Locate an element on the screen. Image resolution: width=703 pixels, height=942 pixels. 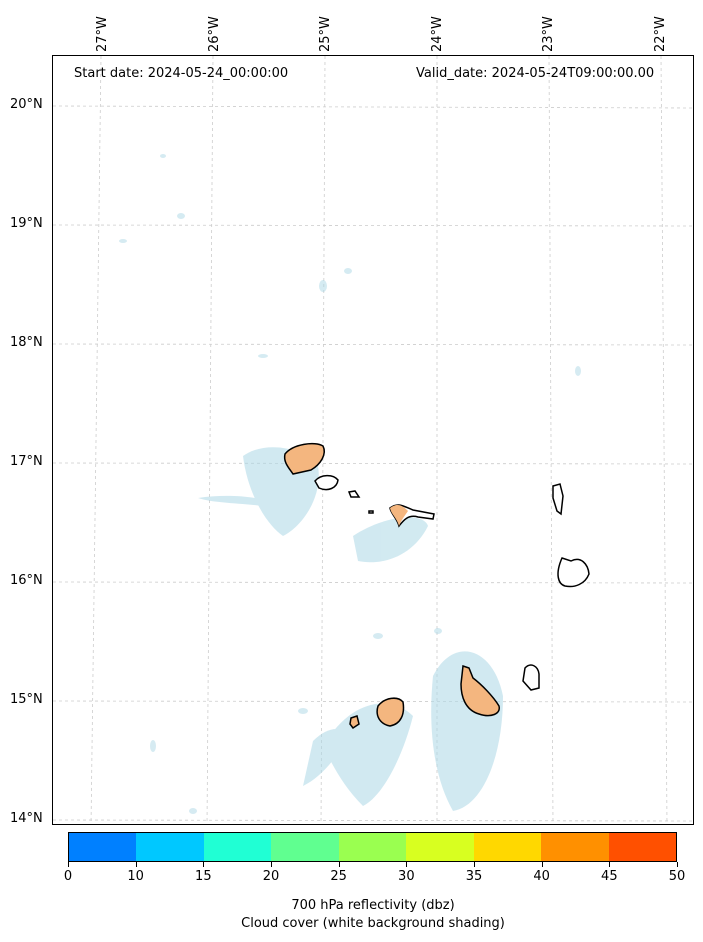
island-sal is located at coordinates (558, 499).